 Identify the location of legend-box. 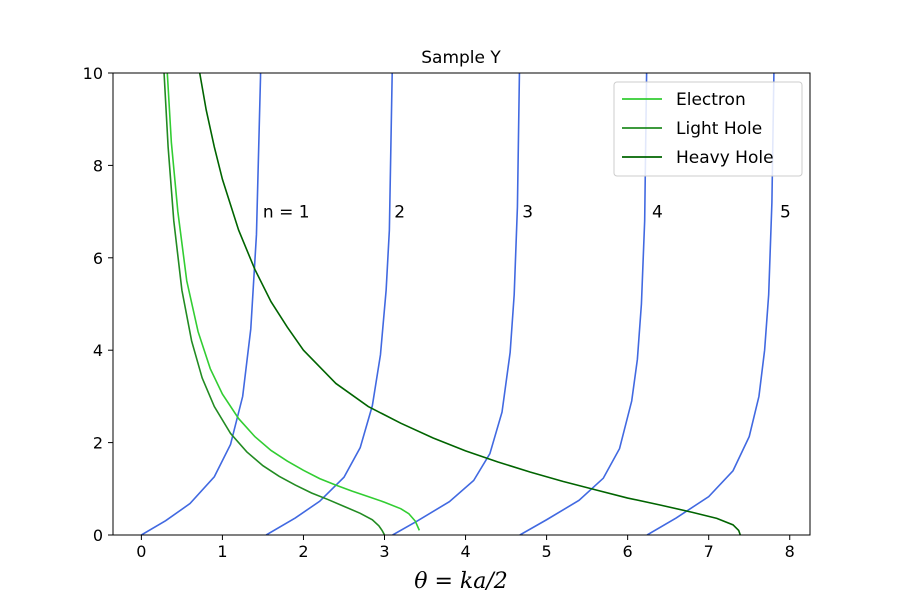
(708, 129).